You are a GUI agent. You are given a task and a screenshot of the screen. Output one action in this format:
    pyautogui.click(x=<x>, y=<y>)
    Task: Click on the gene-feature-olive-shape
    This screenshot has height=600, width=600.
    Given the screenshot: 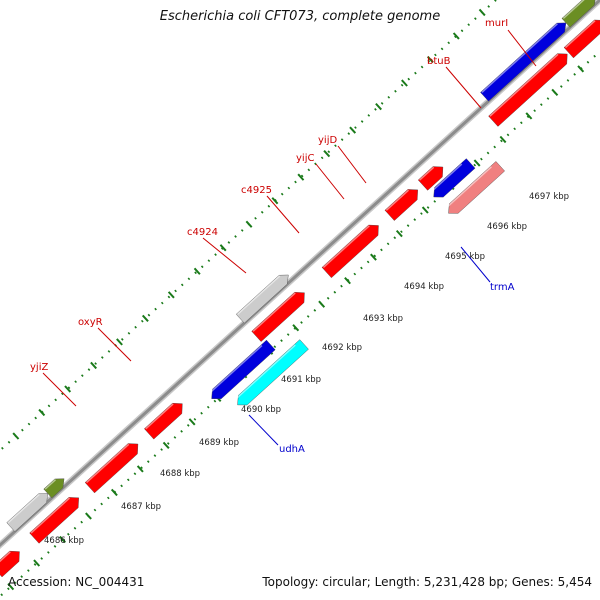 What is the action you would take?
    pyautogui.click(x=578, y=14)
    